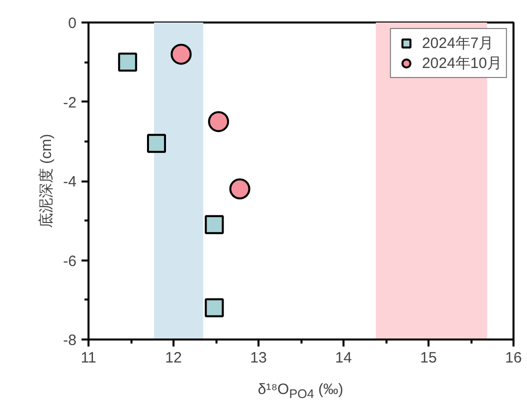  I want to click on y-tick-label: 0, so click(72, 23).